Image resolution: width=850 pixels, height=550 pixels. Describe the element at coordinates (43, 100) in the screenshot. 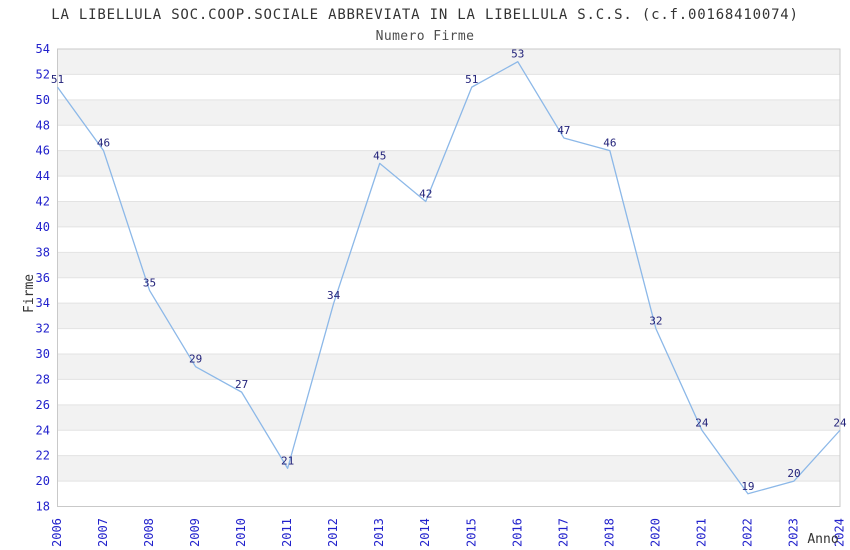

I see `y-tick-label: 50` at that location.